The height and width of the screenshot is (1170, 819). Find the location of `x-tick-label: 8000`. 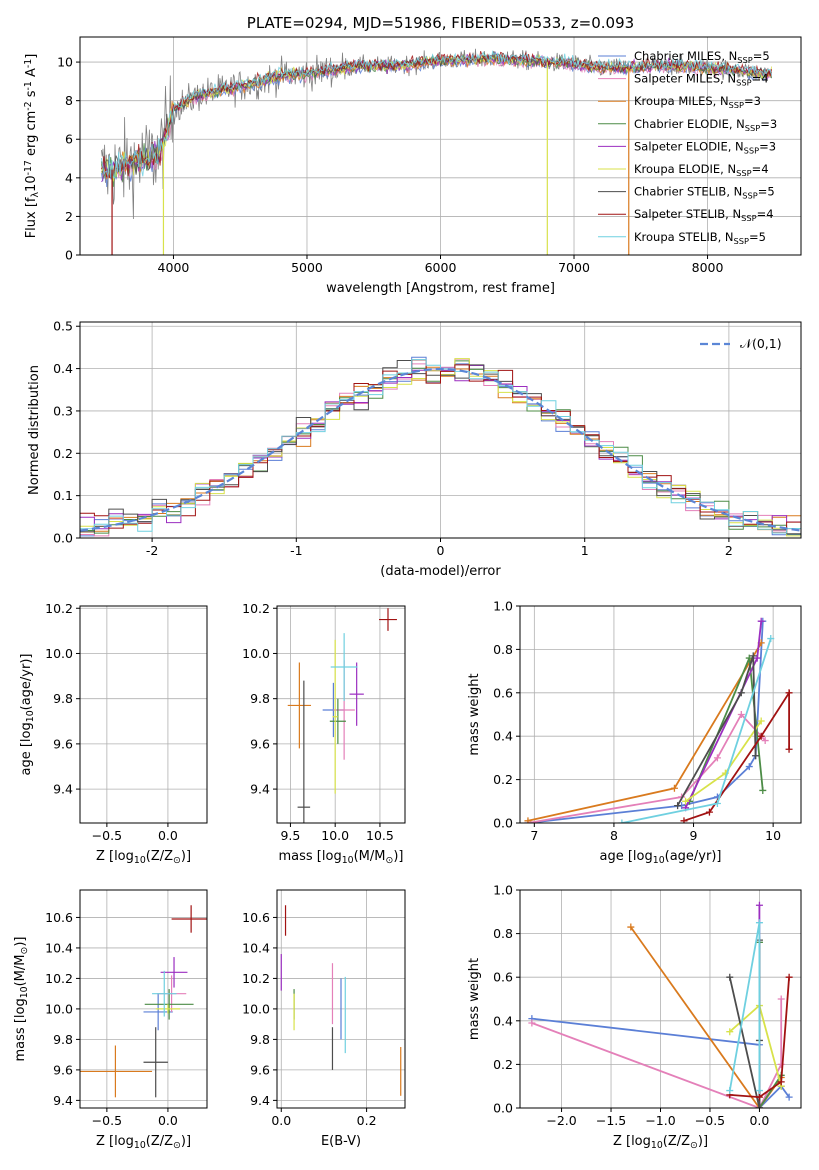

x-tick-label: 8000 is located at coordinates (708, 267).